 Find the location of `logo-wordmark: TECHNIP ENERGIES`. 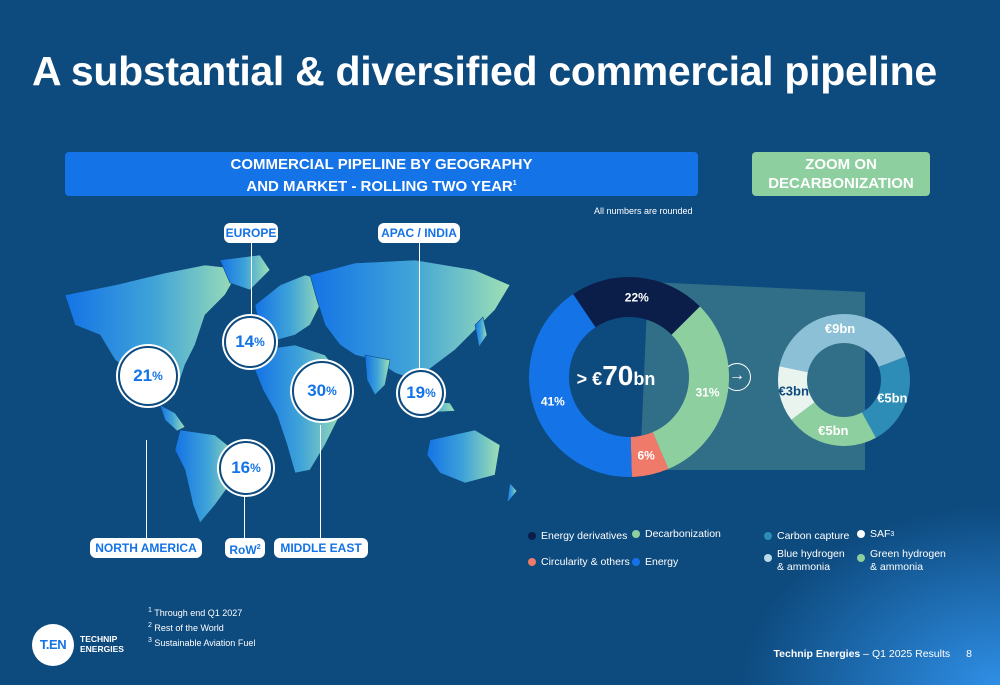

logo-wordmark: TECHNIP ENERGIES is located at coordinates (102, 644).